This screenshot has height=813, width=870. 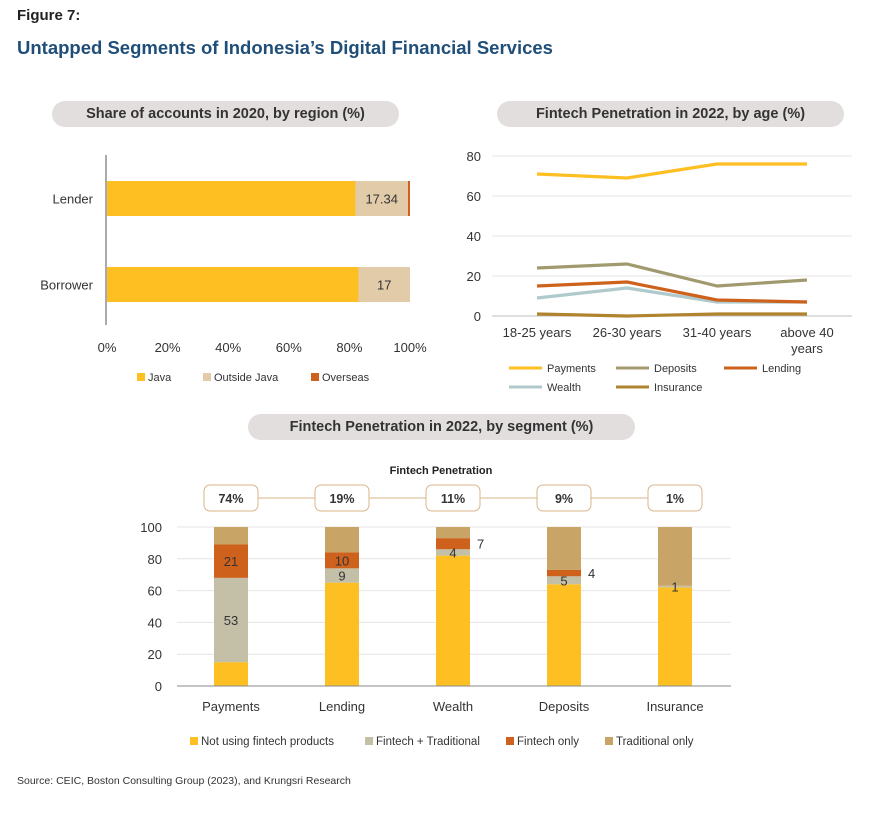 I want to click on segment-penetration-label-insurance: 1%, so click(x=675, y=499).